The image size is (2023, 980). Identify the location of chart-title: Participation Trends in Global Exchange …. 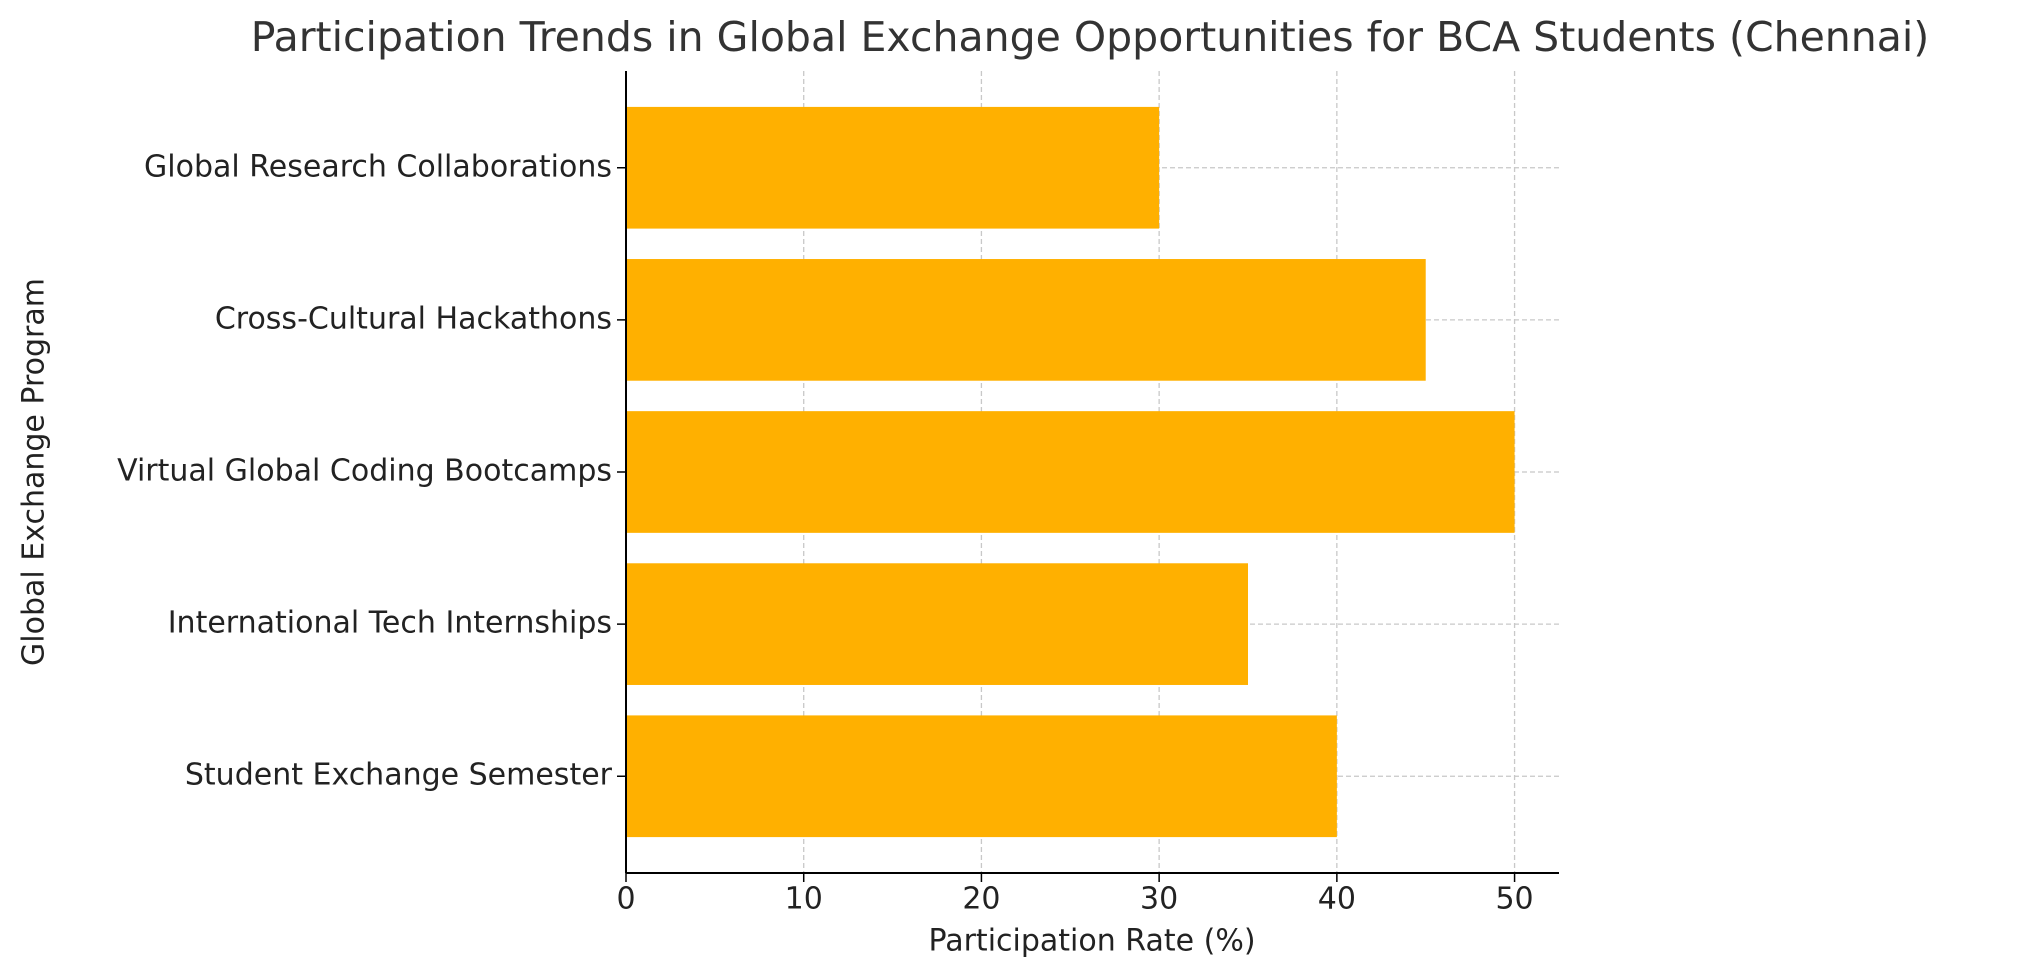
(1090, 37).